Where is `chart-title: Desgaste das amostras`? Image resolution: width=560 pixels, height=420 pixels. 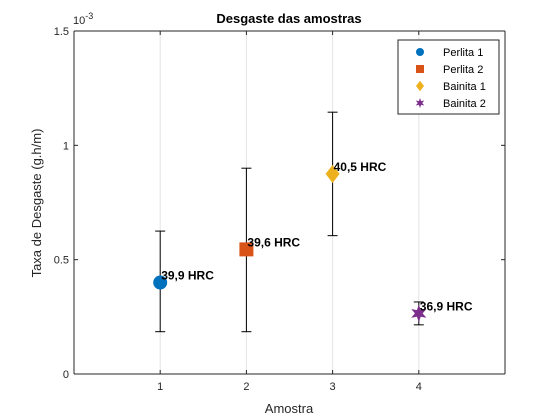 chart-title: Desgaste das amostras is located at coordinates (288, 18).